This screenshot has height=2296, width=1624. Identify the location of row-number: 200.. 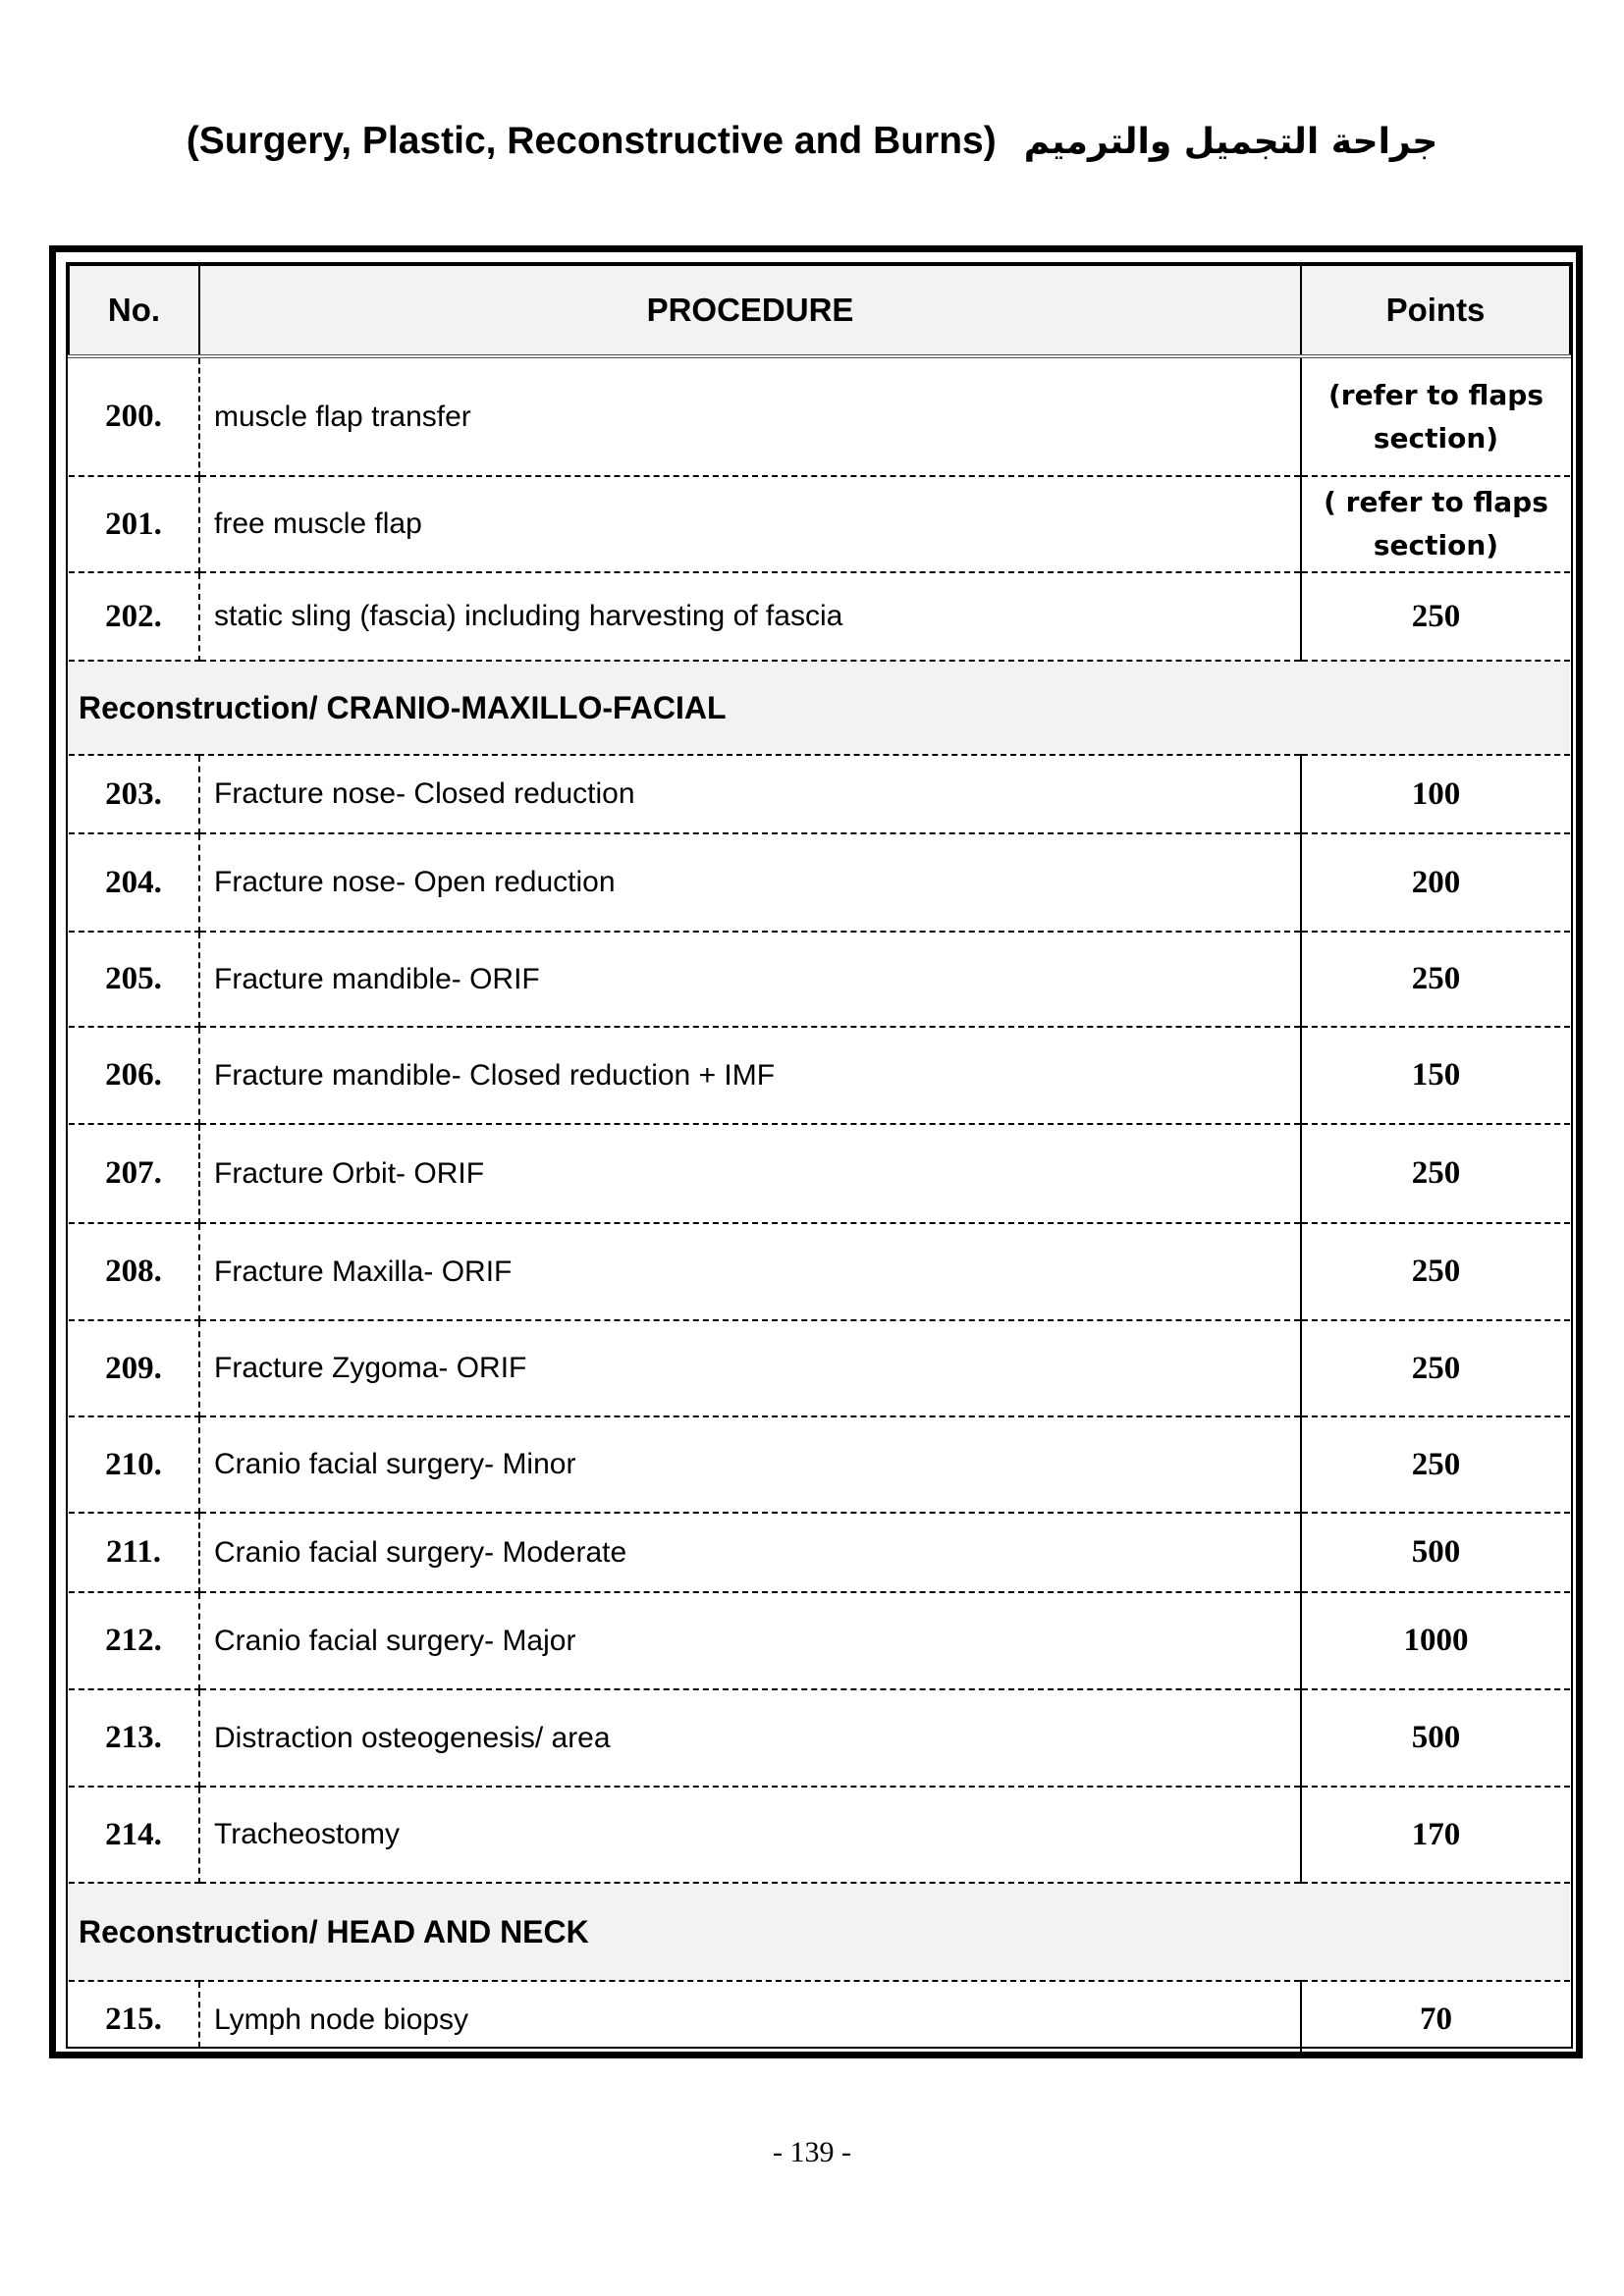
(134, 417).